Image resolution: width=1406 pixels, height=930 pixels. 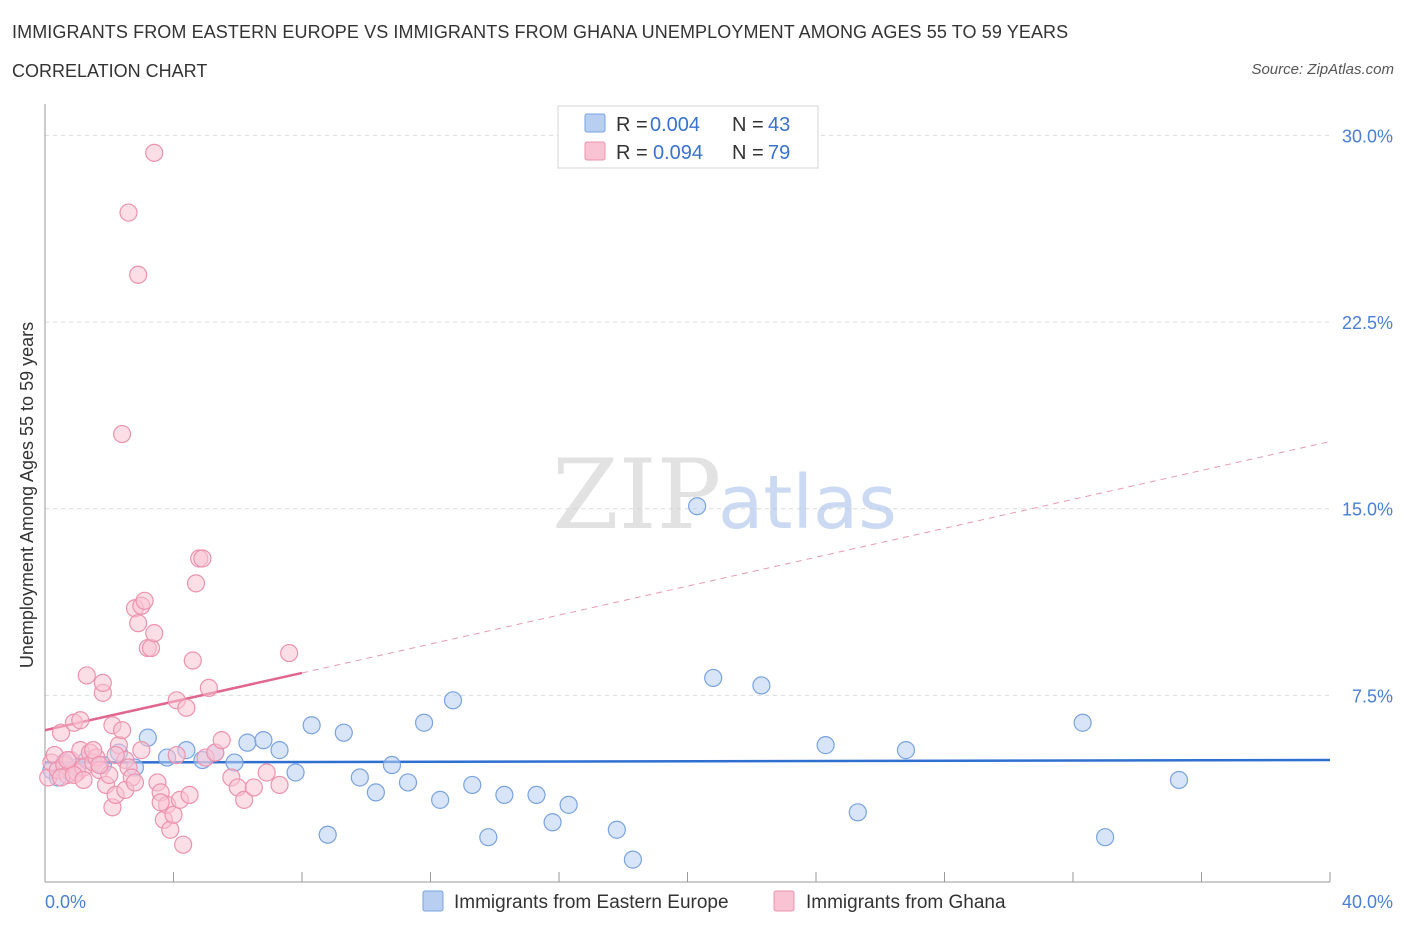 I want to click on legend-n-value-1: 43, so click(x=779, y=125).